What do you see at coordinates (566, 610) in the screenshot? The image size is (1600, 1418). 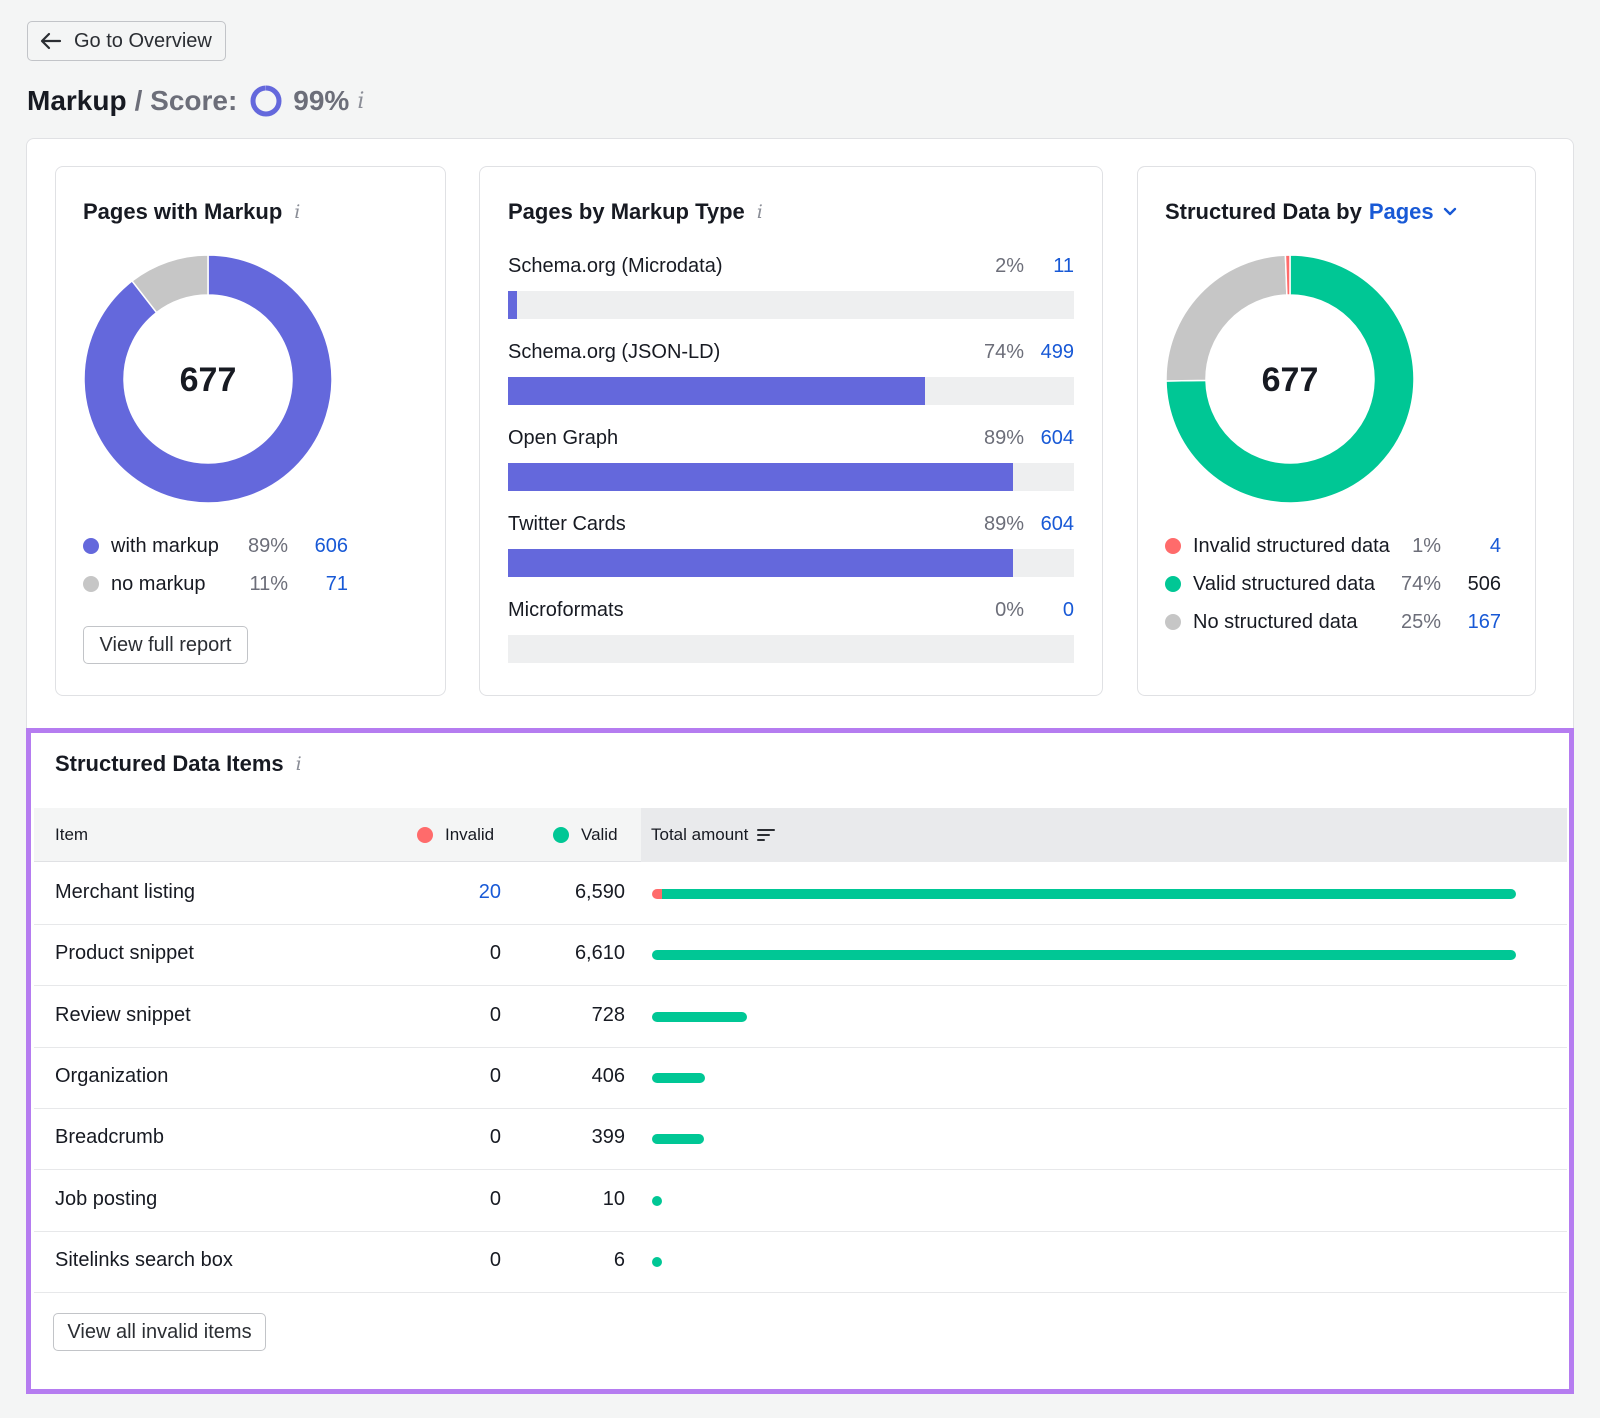 I see `markup-type-label: Microformats` at bounding box center [566, 610].